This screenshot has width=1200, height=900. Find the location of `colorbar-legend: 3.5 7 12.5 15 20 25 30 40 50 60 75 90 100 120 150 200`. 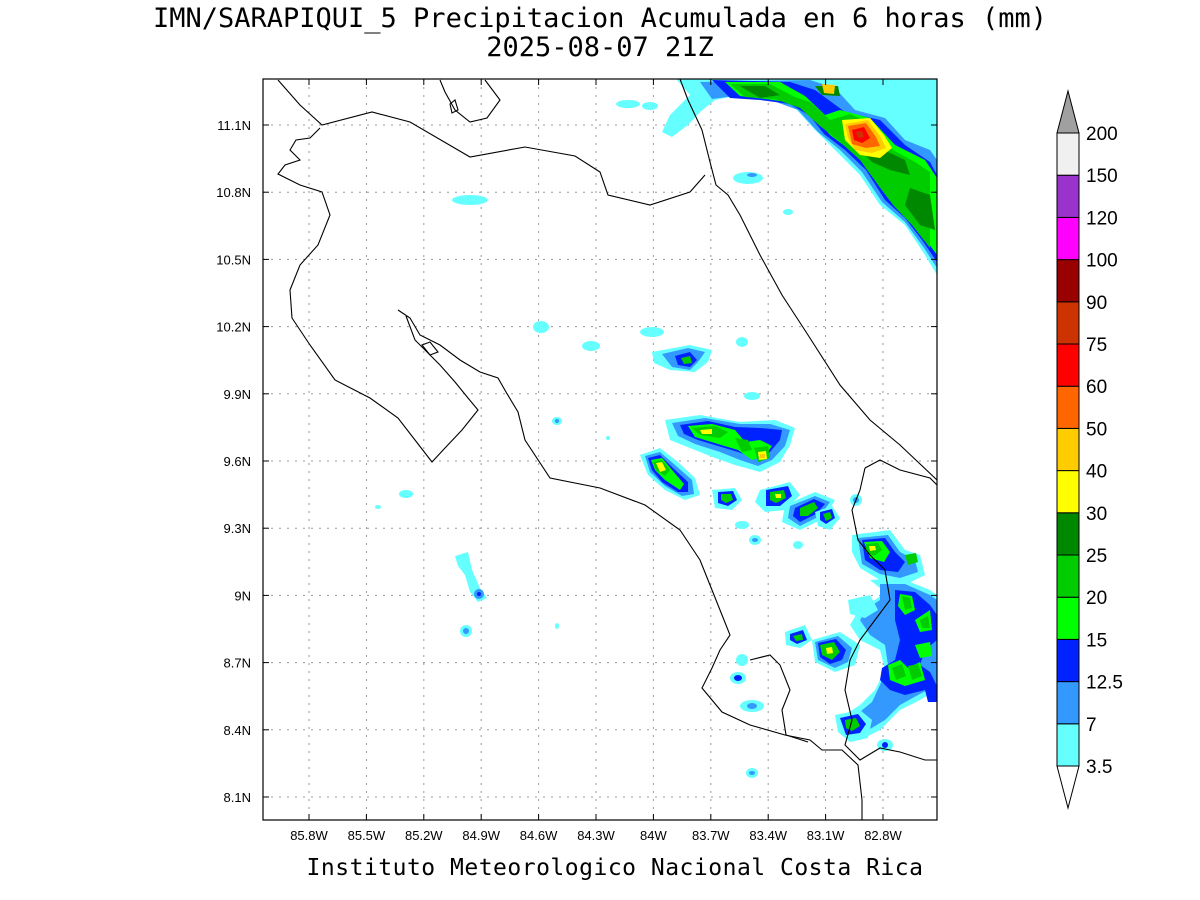

colorbar-legend: 3.5 7 12.5 15 20 25 30 40 50 60 75 90 100 120 150 200 is located at coordinates (1089, 449).